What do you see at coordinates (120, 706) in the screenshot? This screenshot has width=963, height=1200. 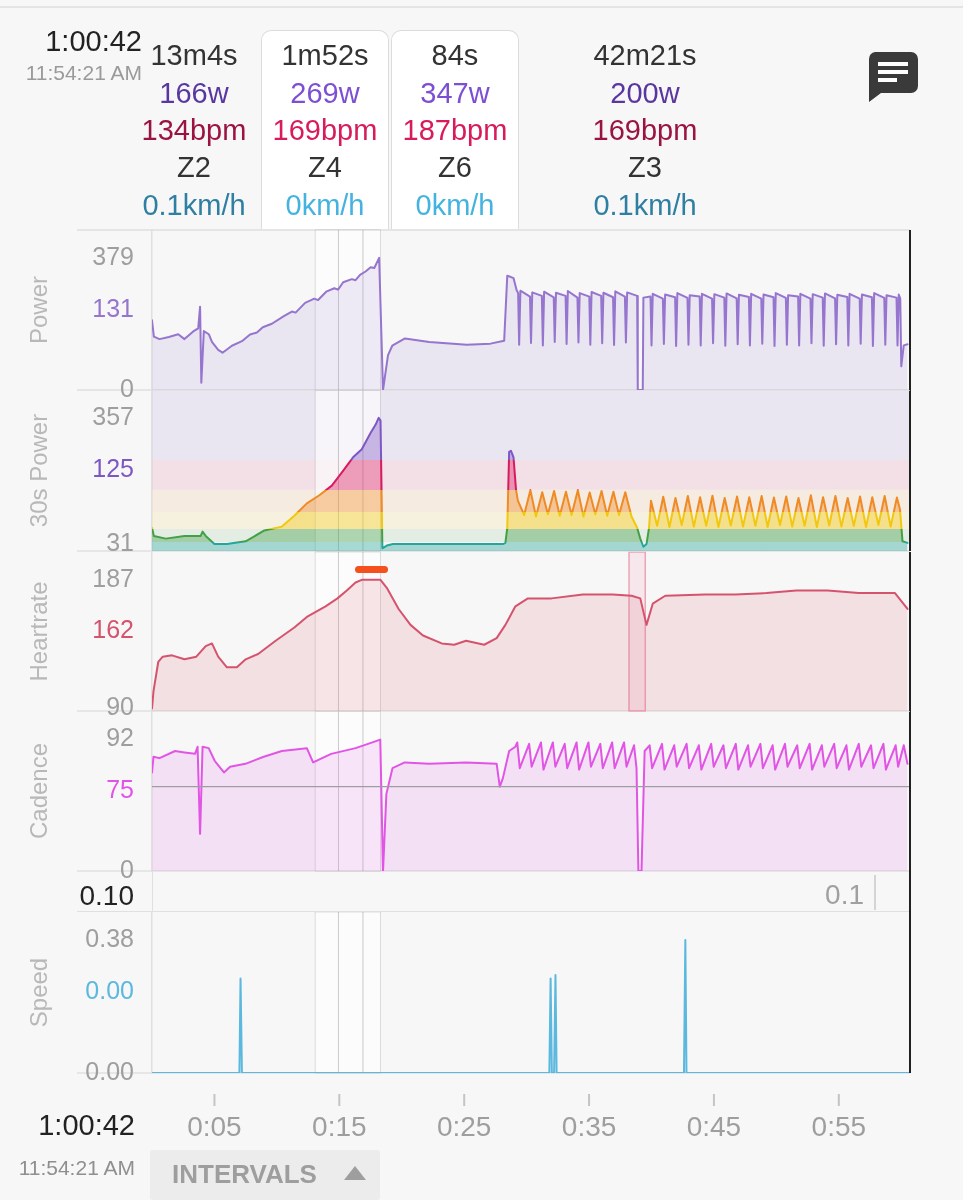 I see `y-tick-label: 90` at bounding box center [120, 706].